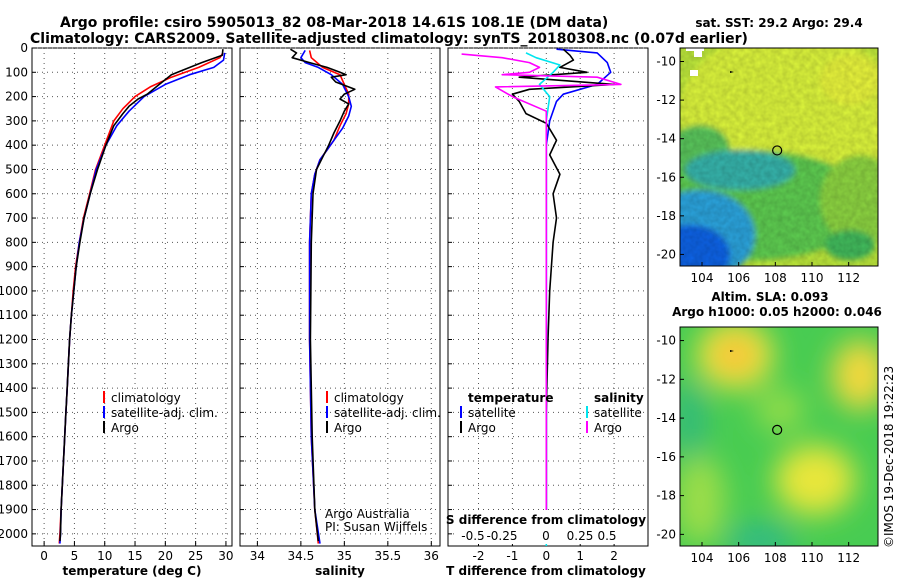  What do you see at coordinates (501, 536) in the screenshot?
I see `s-tick-label: -0.25` at bounding box center [501, 536].